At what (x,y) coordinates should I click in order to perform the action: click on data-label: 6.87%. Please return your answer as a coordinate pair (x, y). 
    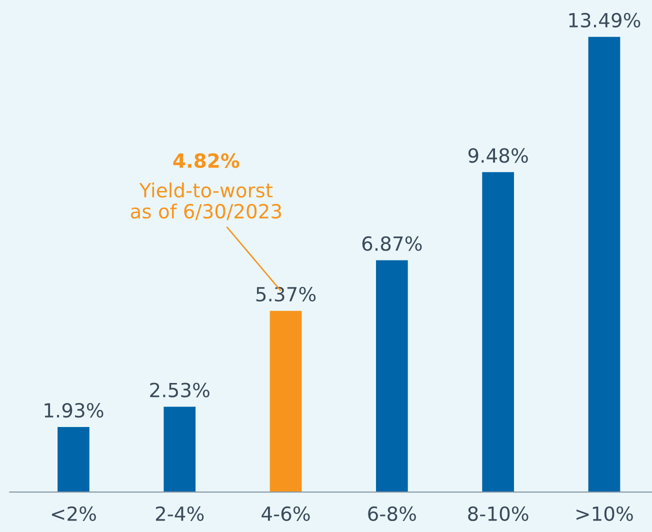
    Looking at the image, I should click on (392, 243).